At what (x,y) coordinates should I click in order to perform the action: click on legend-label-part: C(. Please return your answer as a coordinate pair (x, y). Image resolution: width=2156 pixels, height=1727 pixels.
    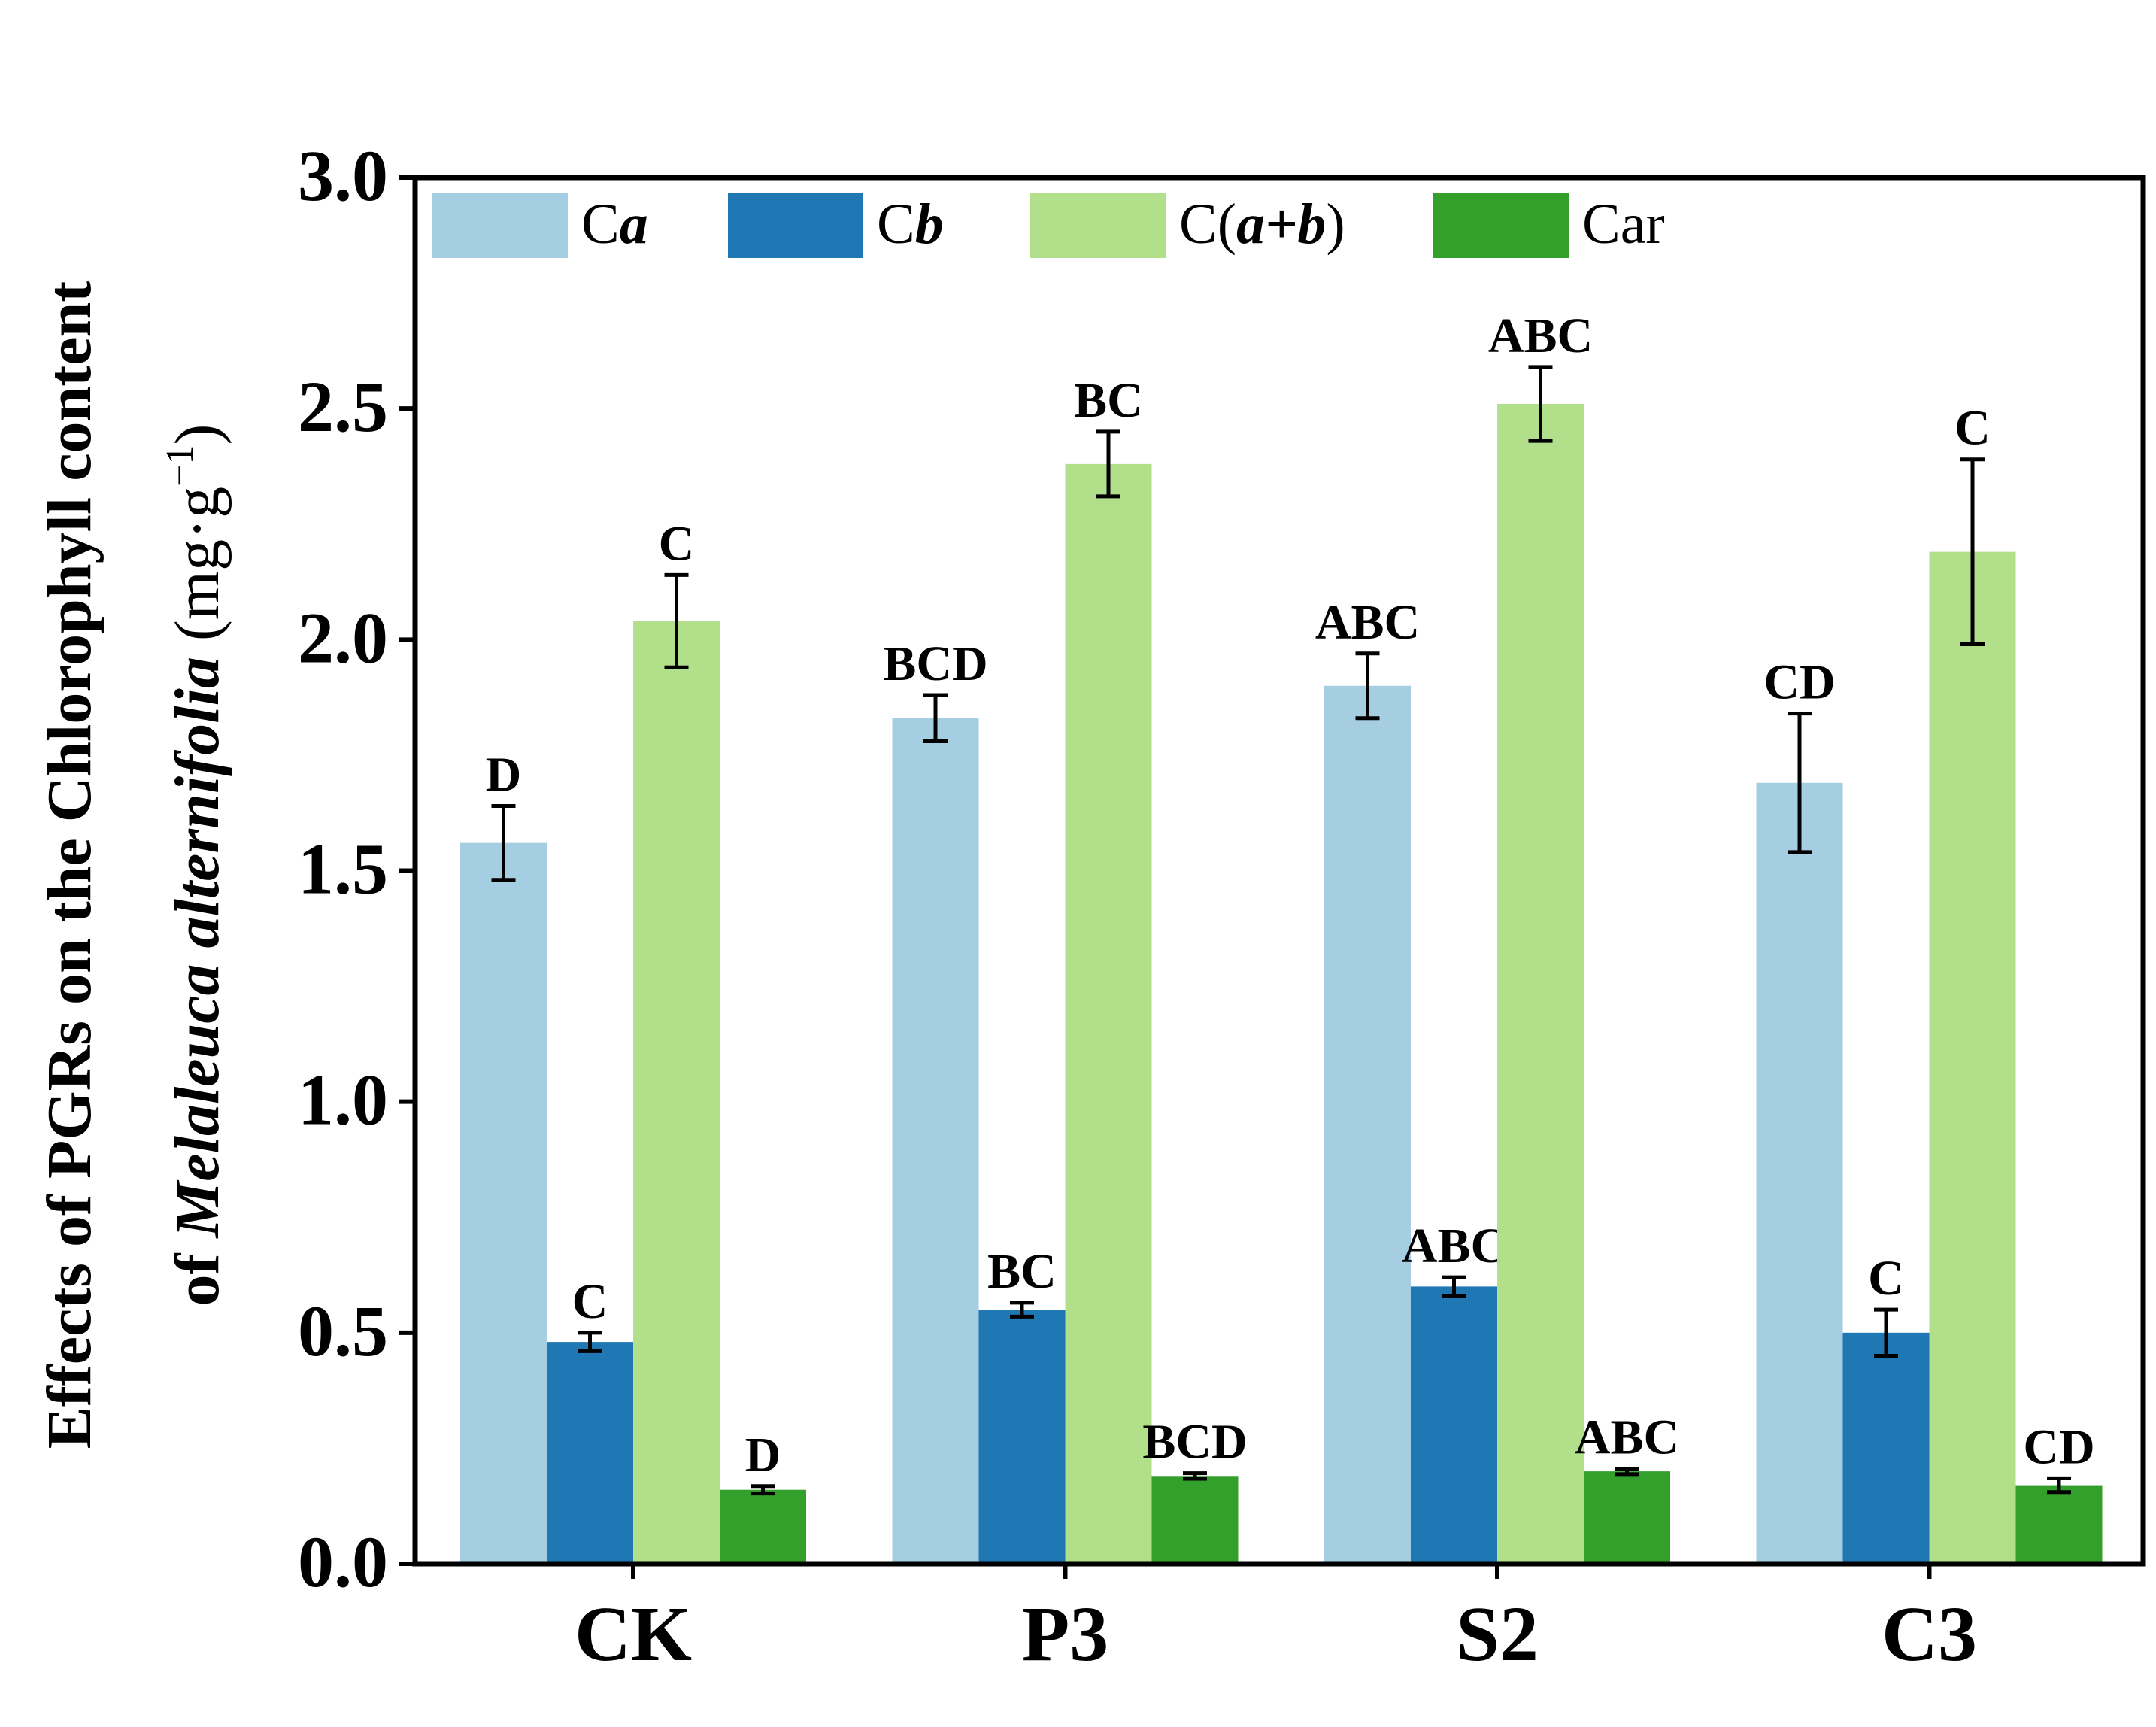
    Looking at the image, I should click on (1207, 224).